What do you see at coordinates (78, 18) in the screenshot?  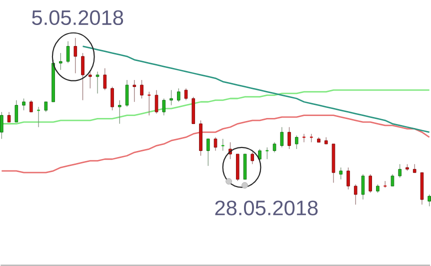 I see `text: 5.05.2018` at bounding box center [78, 18].